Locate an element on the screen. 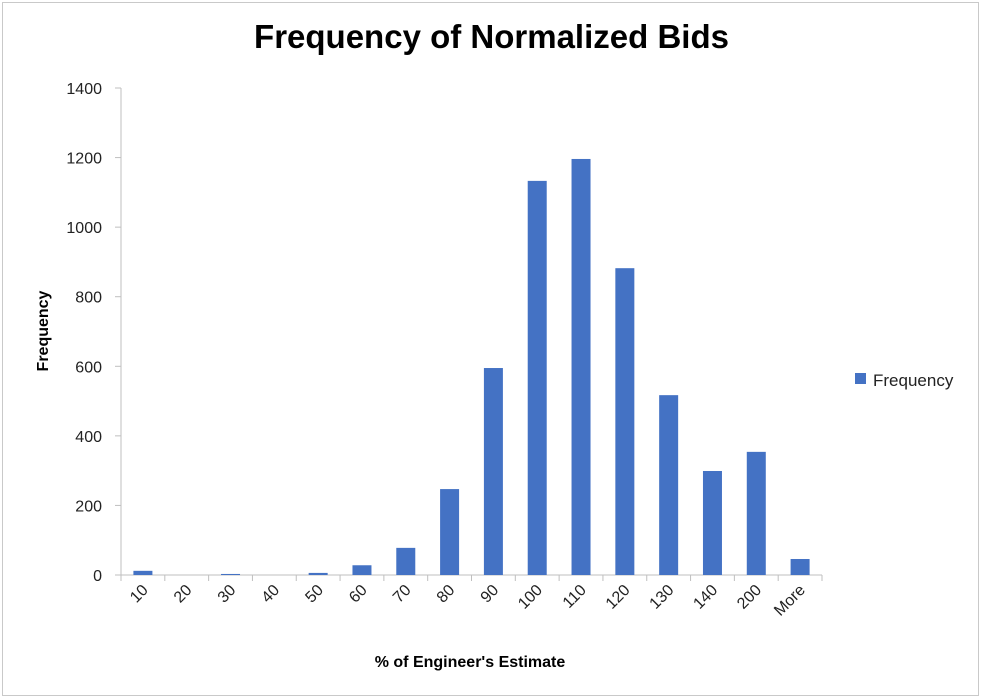 The image size is (983, 700). y-tick-label: 600 is located at coordinates (88, 367).